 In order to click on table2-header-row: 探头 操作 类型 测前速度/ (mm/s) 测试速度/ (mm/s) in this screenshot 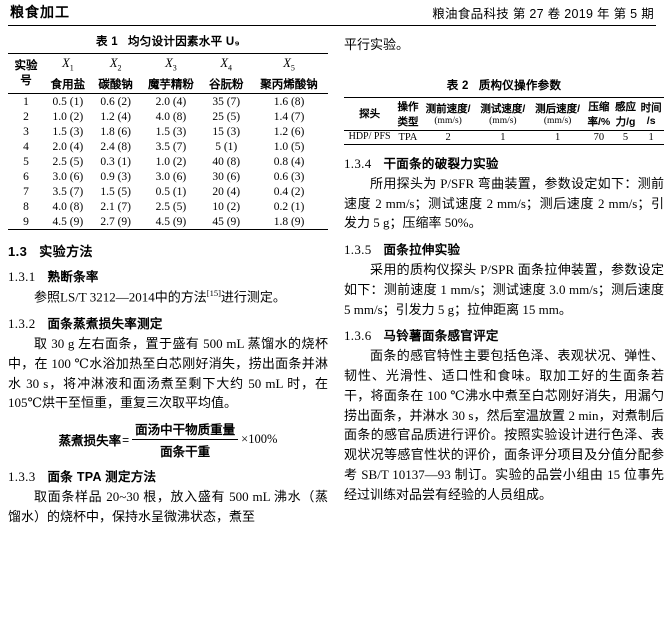, I will do `click(504, 113)`.